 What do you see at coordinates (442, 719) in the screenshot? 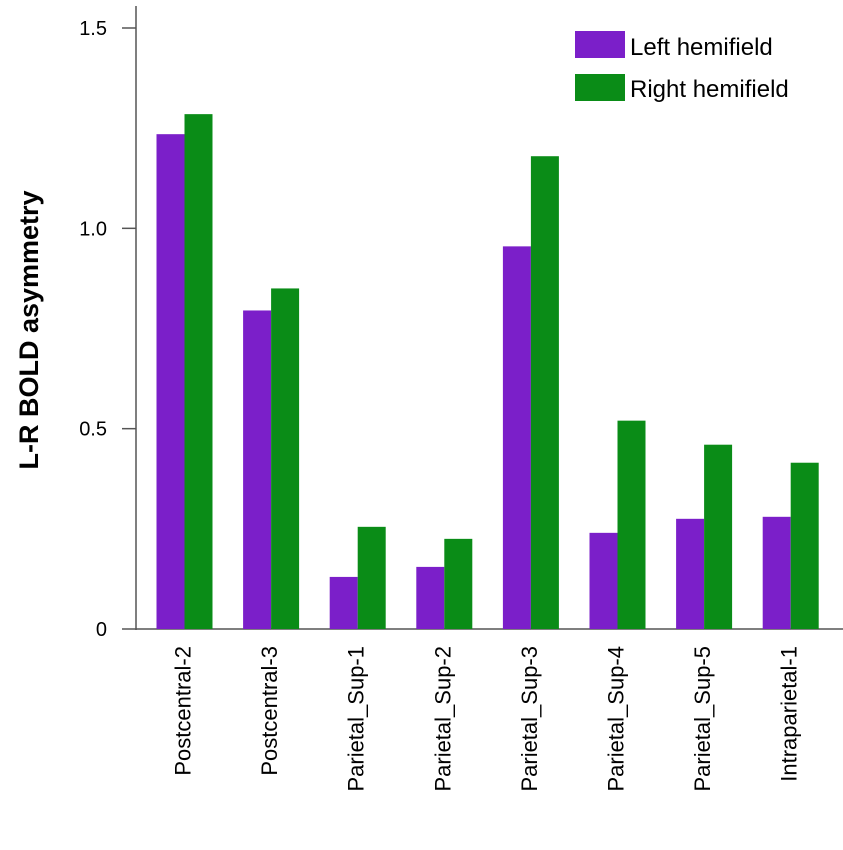
I see `category-label: Parietal_Sup-2` at bounding box center [442, 719].